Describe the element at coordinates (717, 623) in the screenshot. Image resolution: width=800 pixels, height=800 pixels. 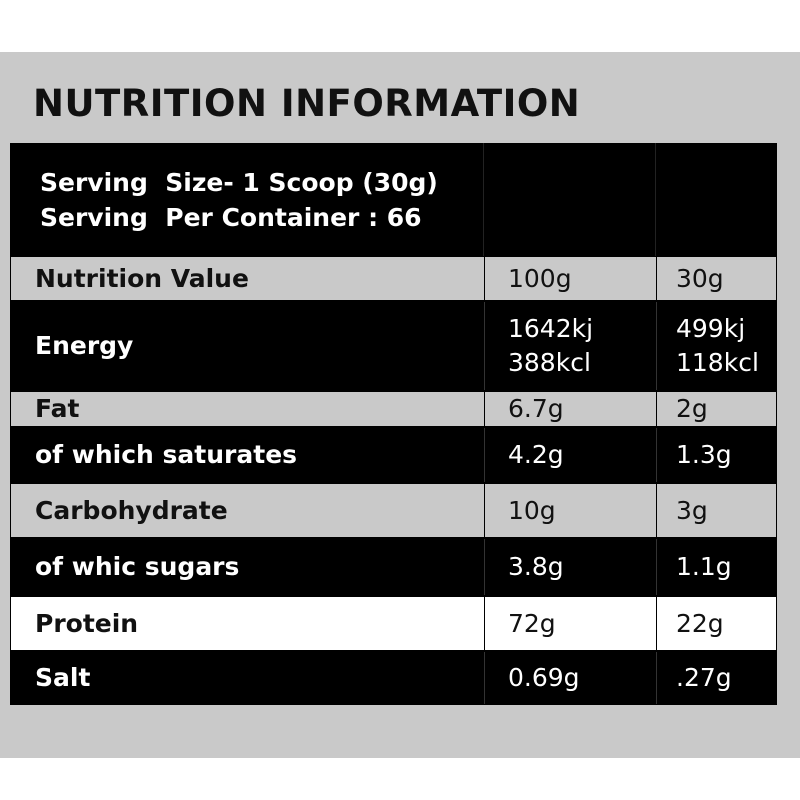
I see `value-30g: 22g` at that location.